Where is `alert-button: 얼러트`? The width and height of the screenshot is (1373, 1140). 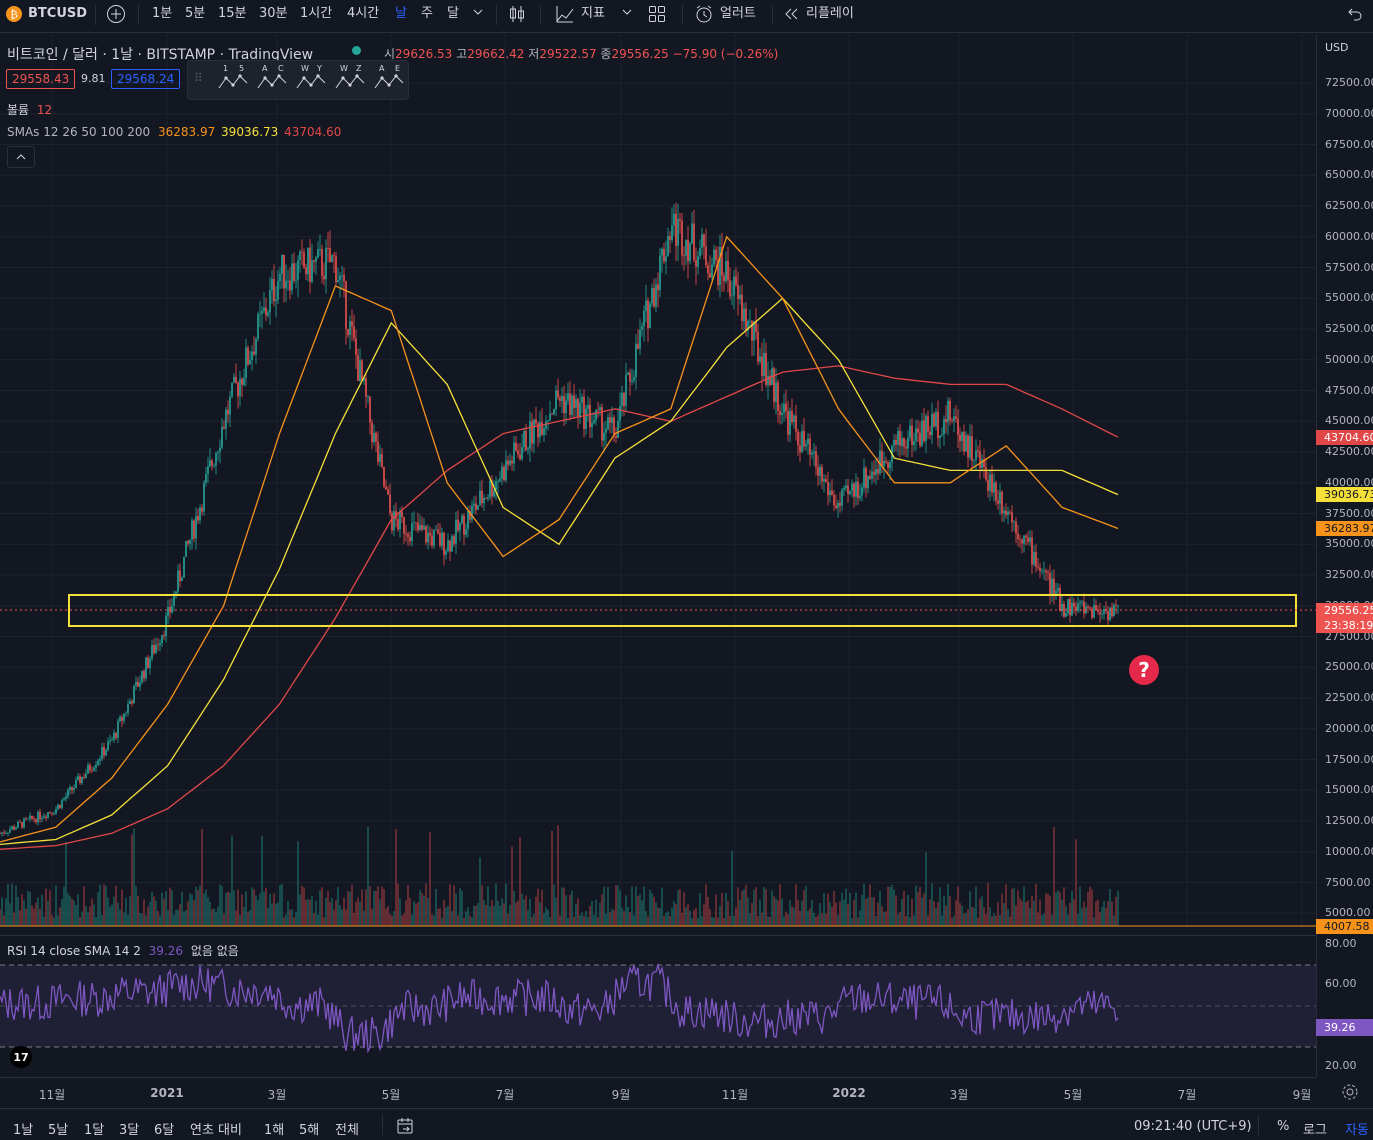
alert-button: 얼러트 is located at coordinates (738, 13).